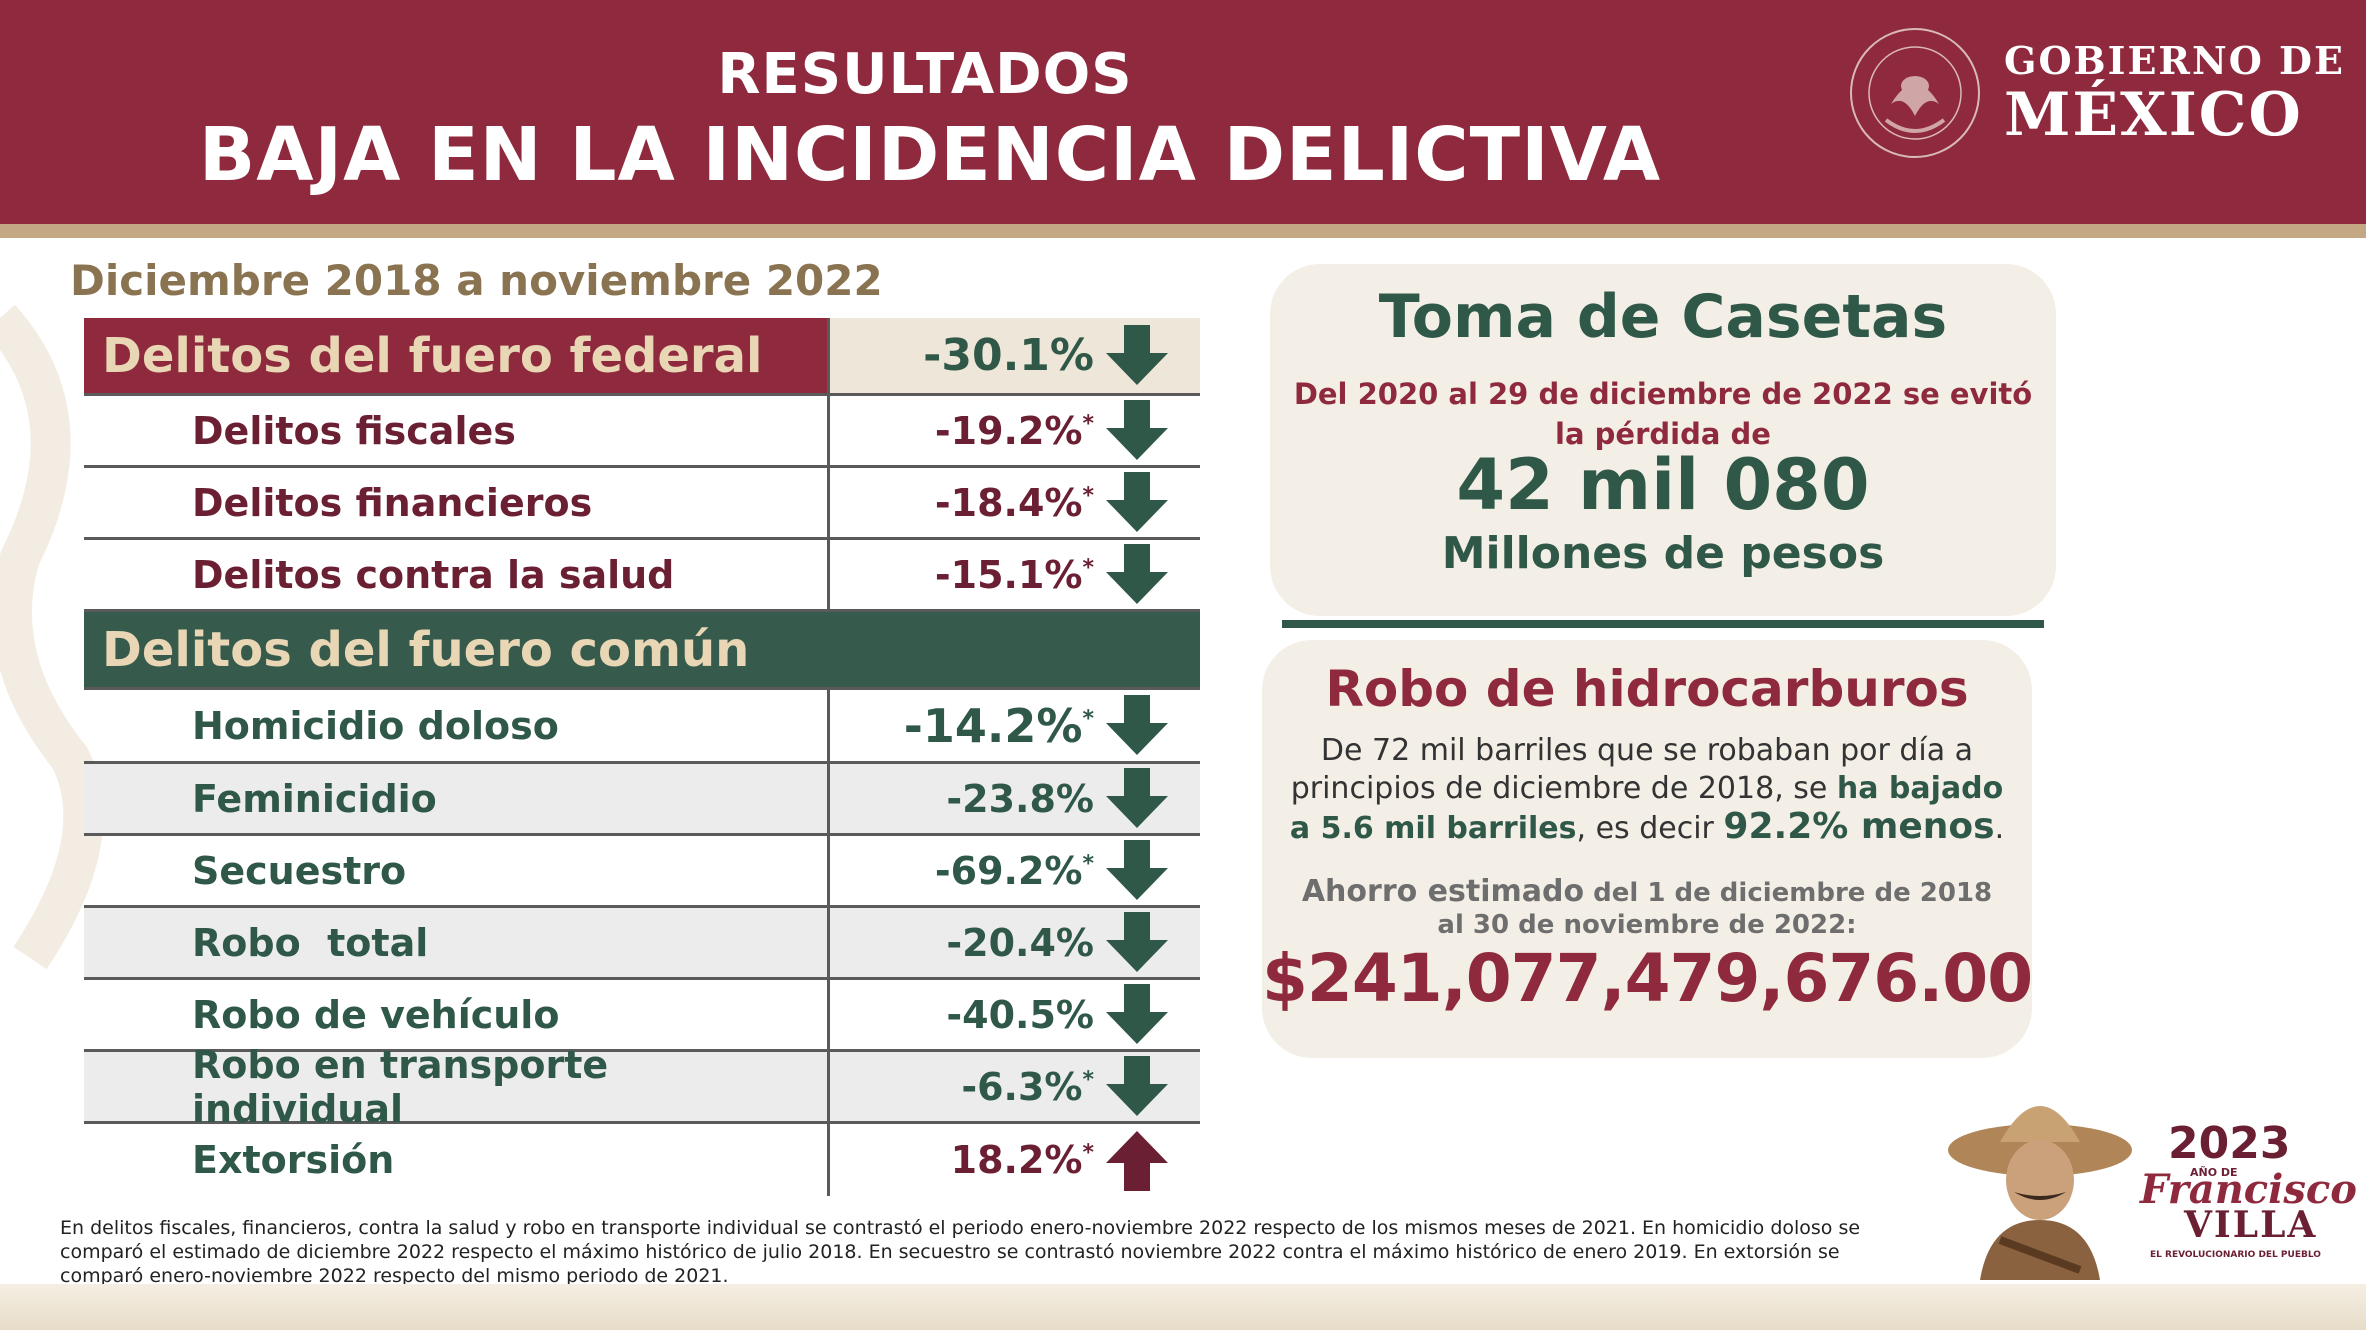 The height and width of the screenshot is (1330, 2366). Describe the element at coordinates (476, 280) in the screenshot. I see `period-label: Diciembre 2018 a noviembre 2022` at that location.